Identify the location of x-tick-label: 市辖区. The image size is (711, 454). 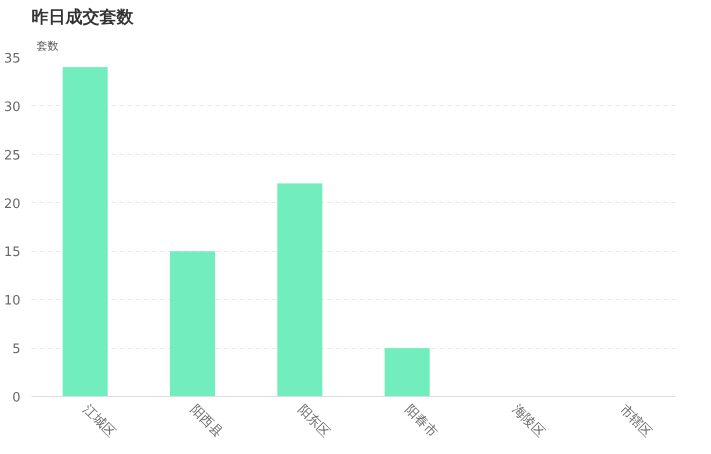
(635, 421).